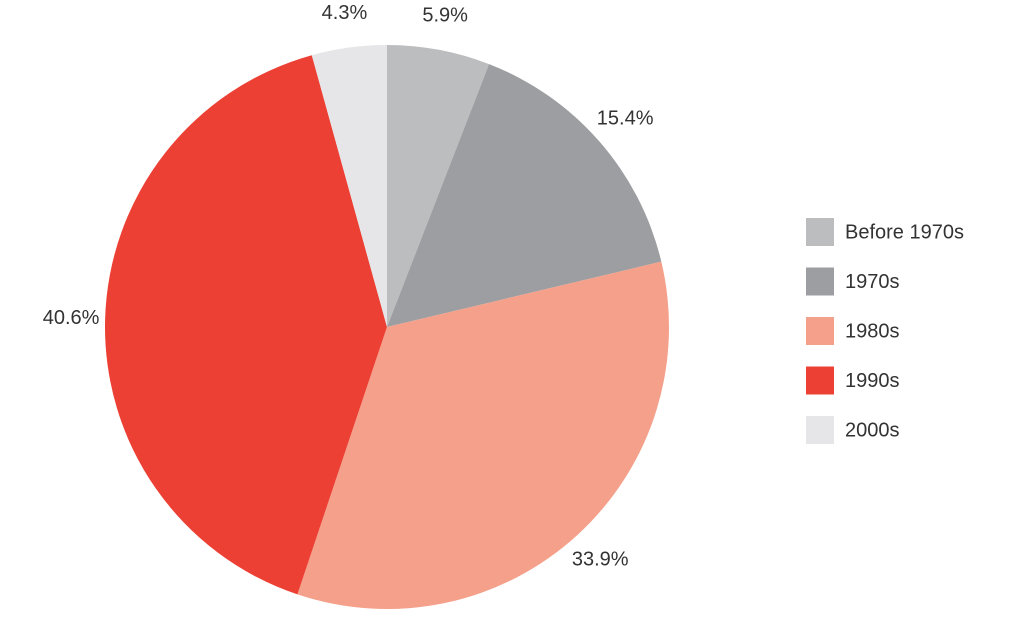 This screenshot has height=619, width=1020. Describe the element at coordinates (872, 381) in the screenshot. I see `legend-label: 1990s` at that location.